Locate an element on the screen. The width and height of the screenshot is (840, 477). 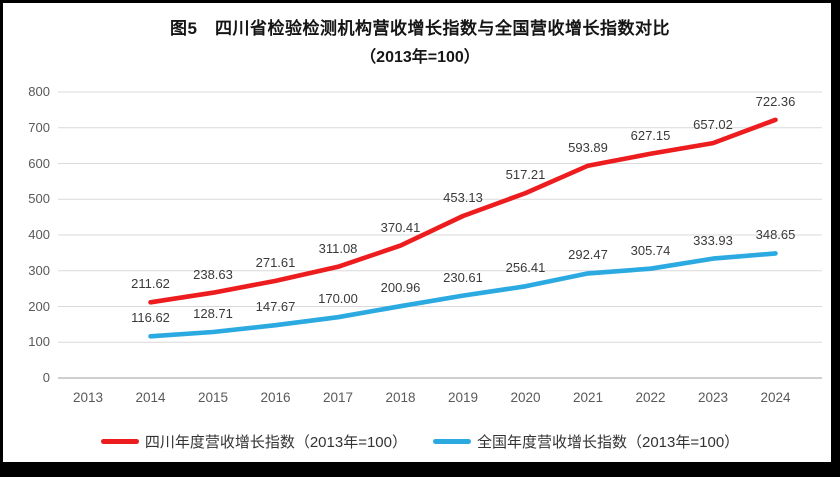
data-label: 147.67 is located at coordinates (275, 307).